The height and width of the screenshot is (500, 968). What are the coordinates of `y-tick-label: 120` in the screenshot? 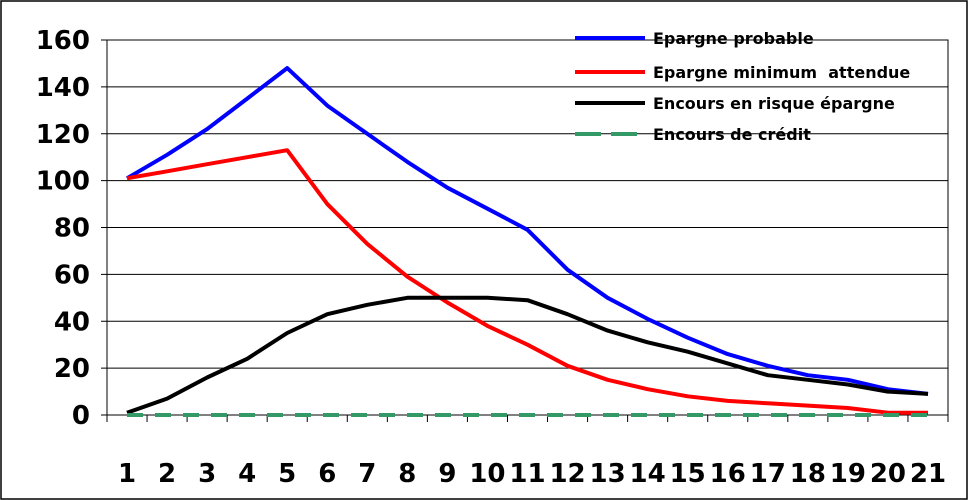 It's located at (63, 135).